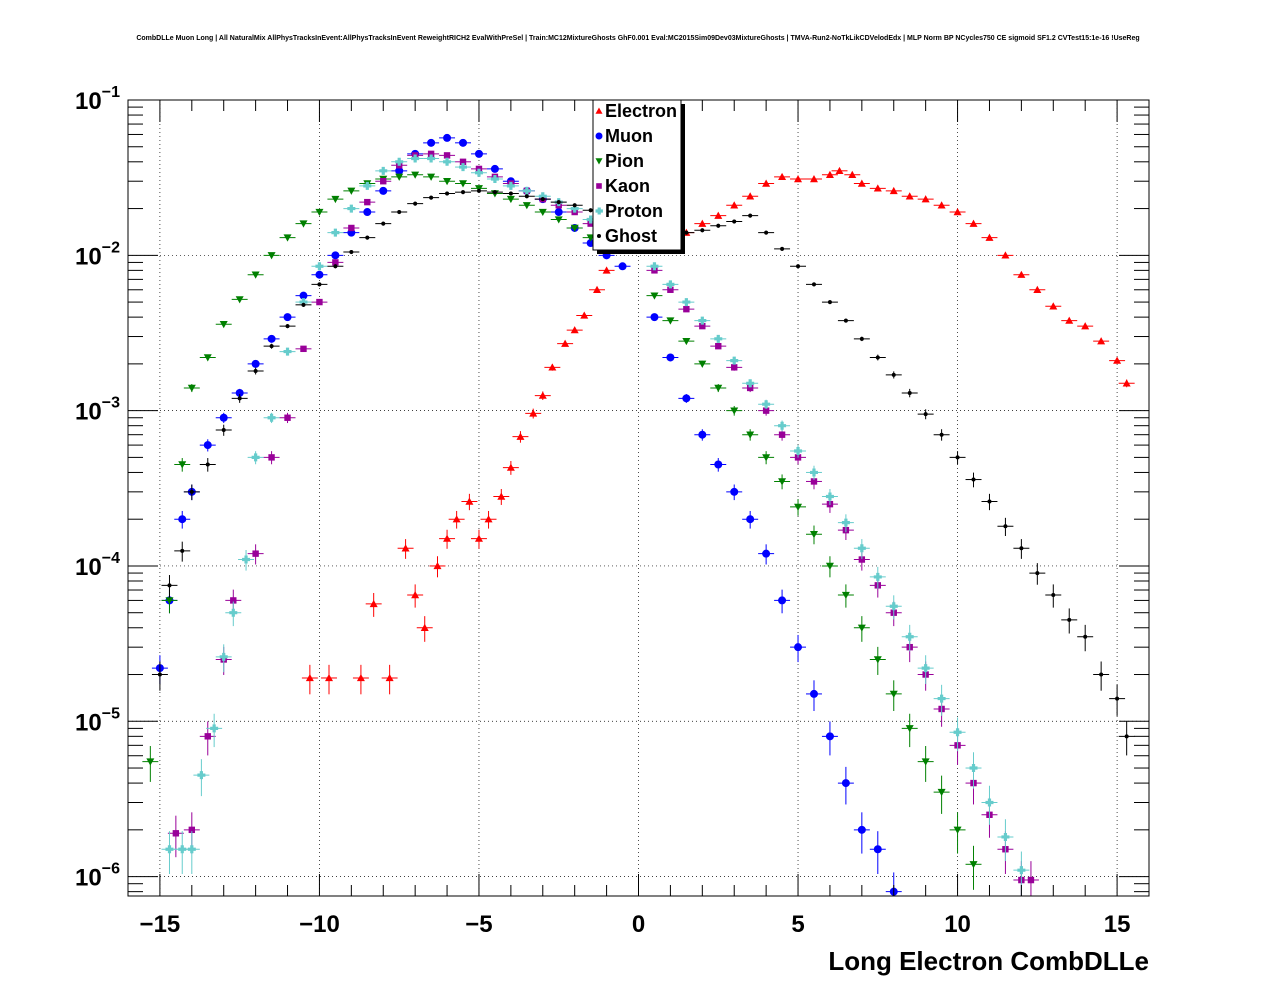  I want to click on y-tick-label: 10⁻⁵, so click(97, 720).